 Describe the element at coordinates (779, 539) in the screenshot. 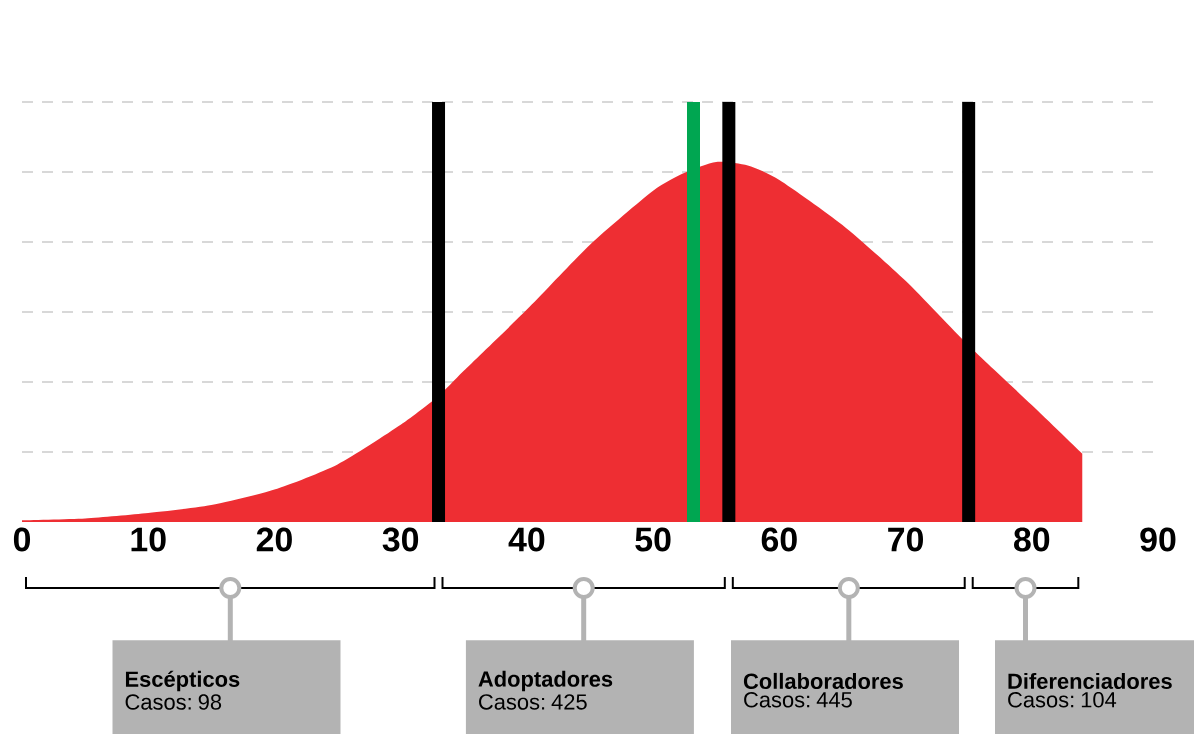

I see `x-tick-label: 60` at that location.